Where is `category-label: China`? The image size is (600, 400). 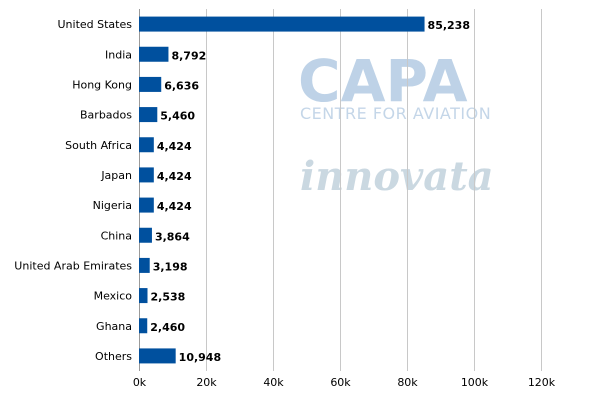 category-label: China is located at coordinates (116, 235).